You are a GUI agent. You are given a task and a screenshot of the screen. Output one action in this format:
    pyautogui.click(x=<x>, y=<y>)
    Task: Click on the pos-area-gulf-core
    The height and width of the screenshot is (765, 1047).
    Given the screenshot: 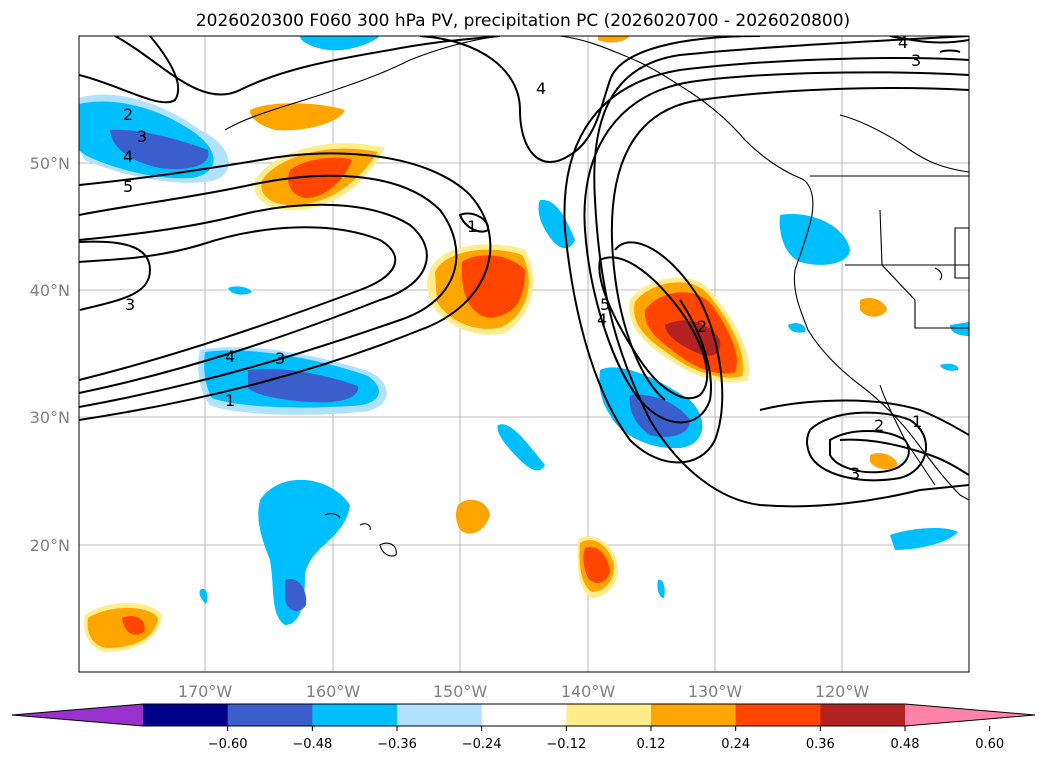 What is the action you would take?
    pyautogui.click(x=320, y=177)
    